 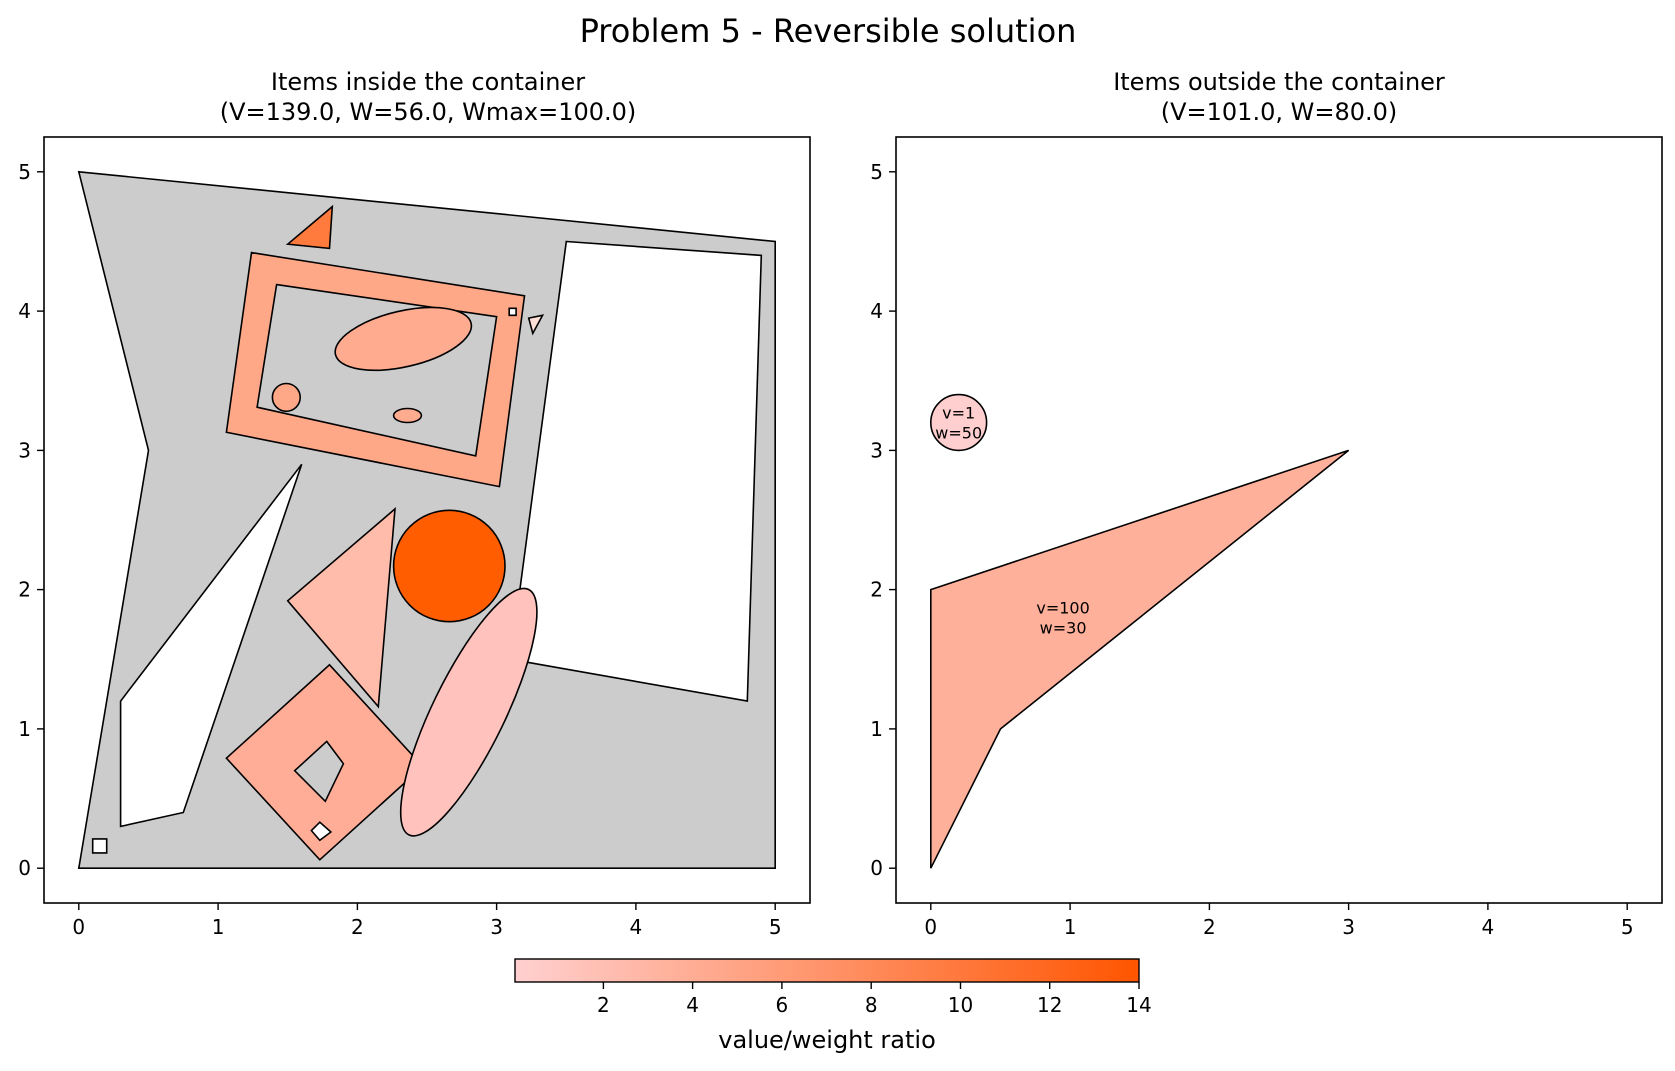 I want to click on outside-item-2-label: v=100, so click(x=1062, y=608).